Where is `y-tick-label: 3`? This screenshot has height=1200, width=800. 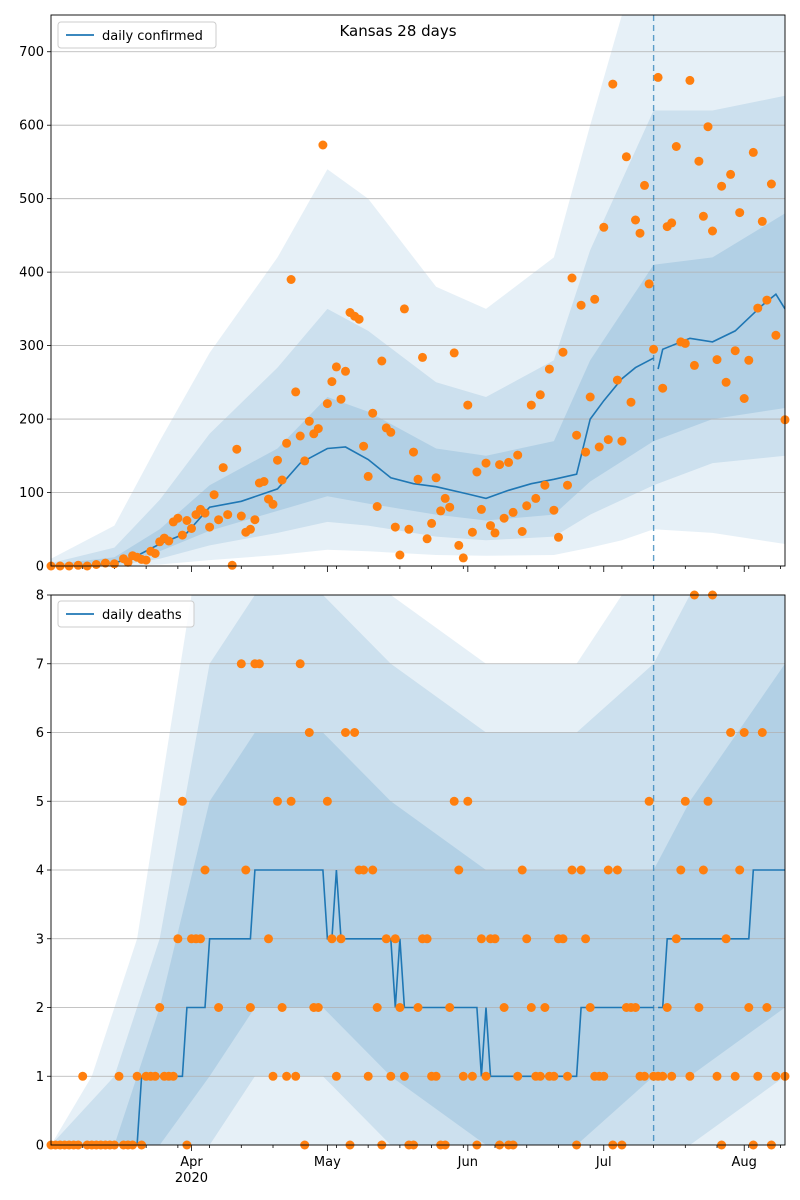 y-tick-label: 3 is located at coordinates (40, 939).